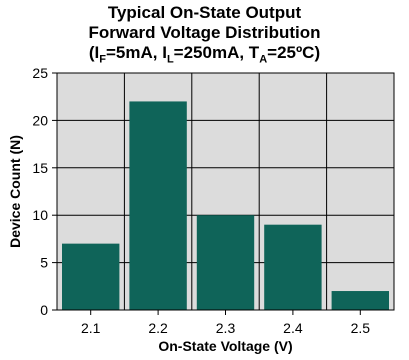  Describe the element at coordinates (158, 205) in the screenshot. I see `bar-2.2` at that location.